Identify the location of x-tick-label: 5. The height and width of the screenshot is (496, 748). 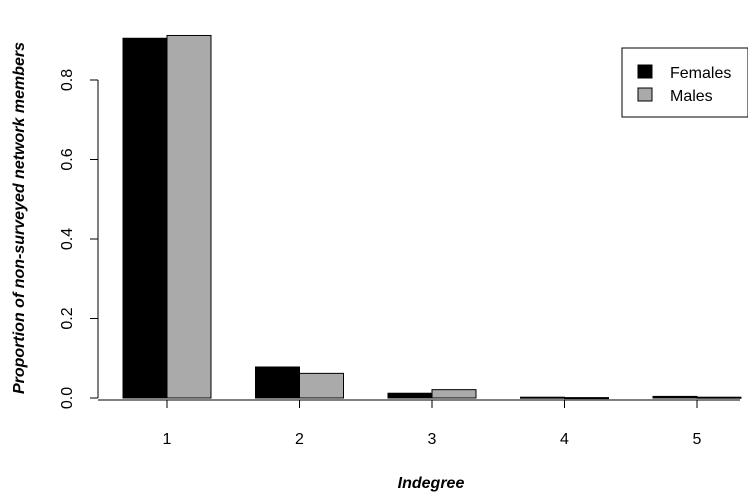
(697, 439).